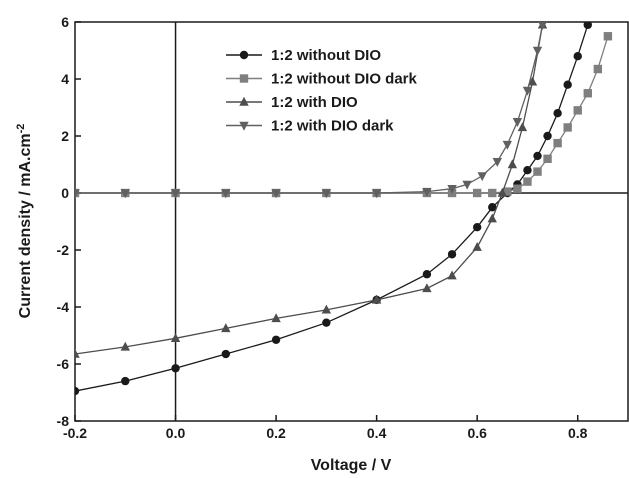 This screenshot has height=478, width=629. What do you see at coordinates (326, 55) in the screenshot?
I see `legend-label: 1:2 without DIO` at bounding box center [326, 55].